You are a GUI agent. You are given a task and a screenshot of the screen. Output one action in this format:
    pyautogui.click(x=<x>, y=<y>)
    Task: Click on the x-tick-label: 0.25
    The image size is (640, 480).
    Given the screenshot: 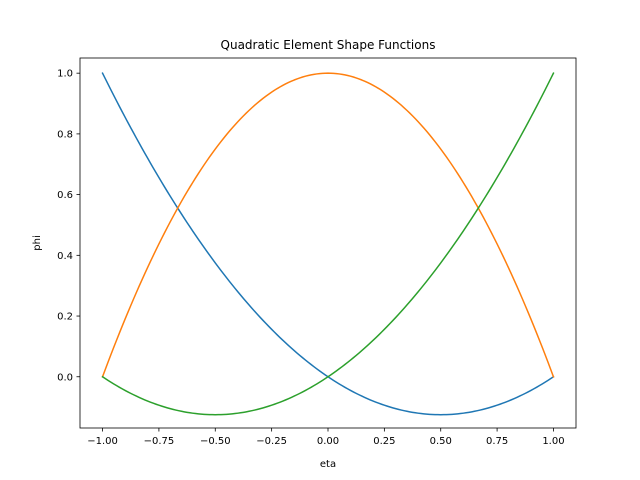 What is the action you would take?
    pyautogui.click(x=384, y=441)
    